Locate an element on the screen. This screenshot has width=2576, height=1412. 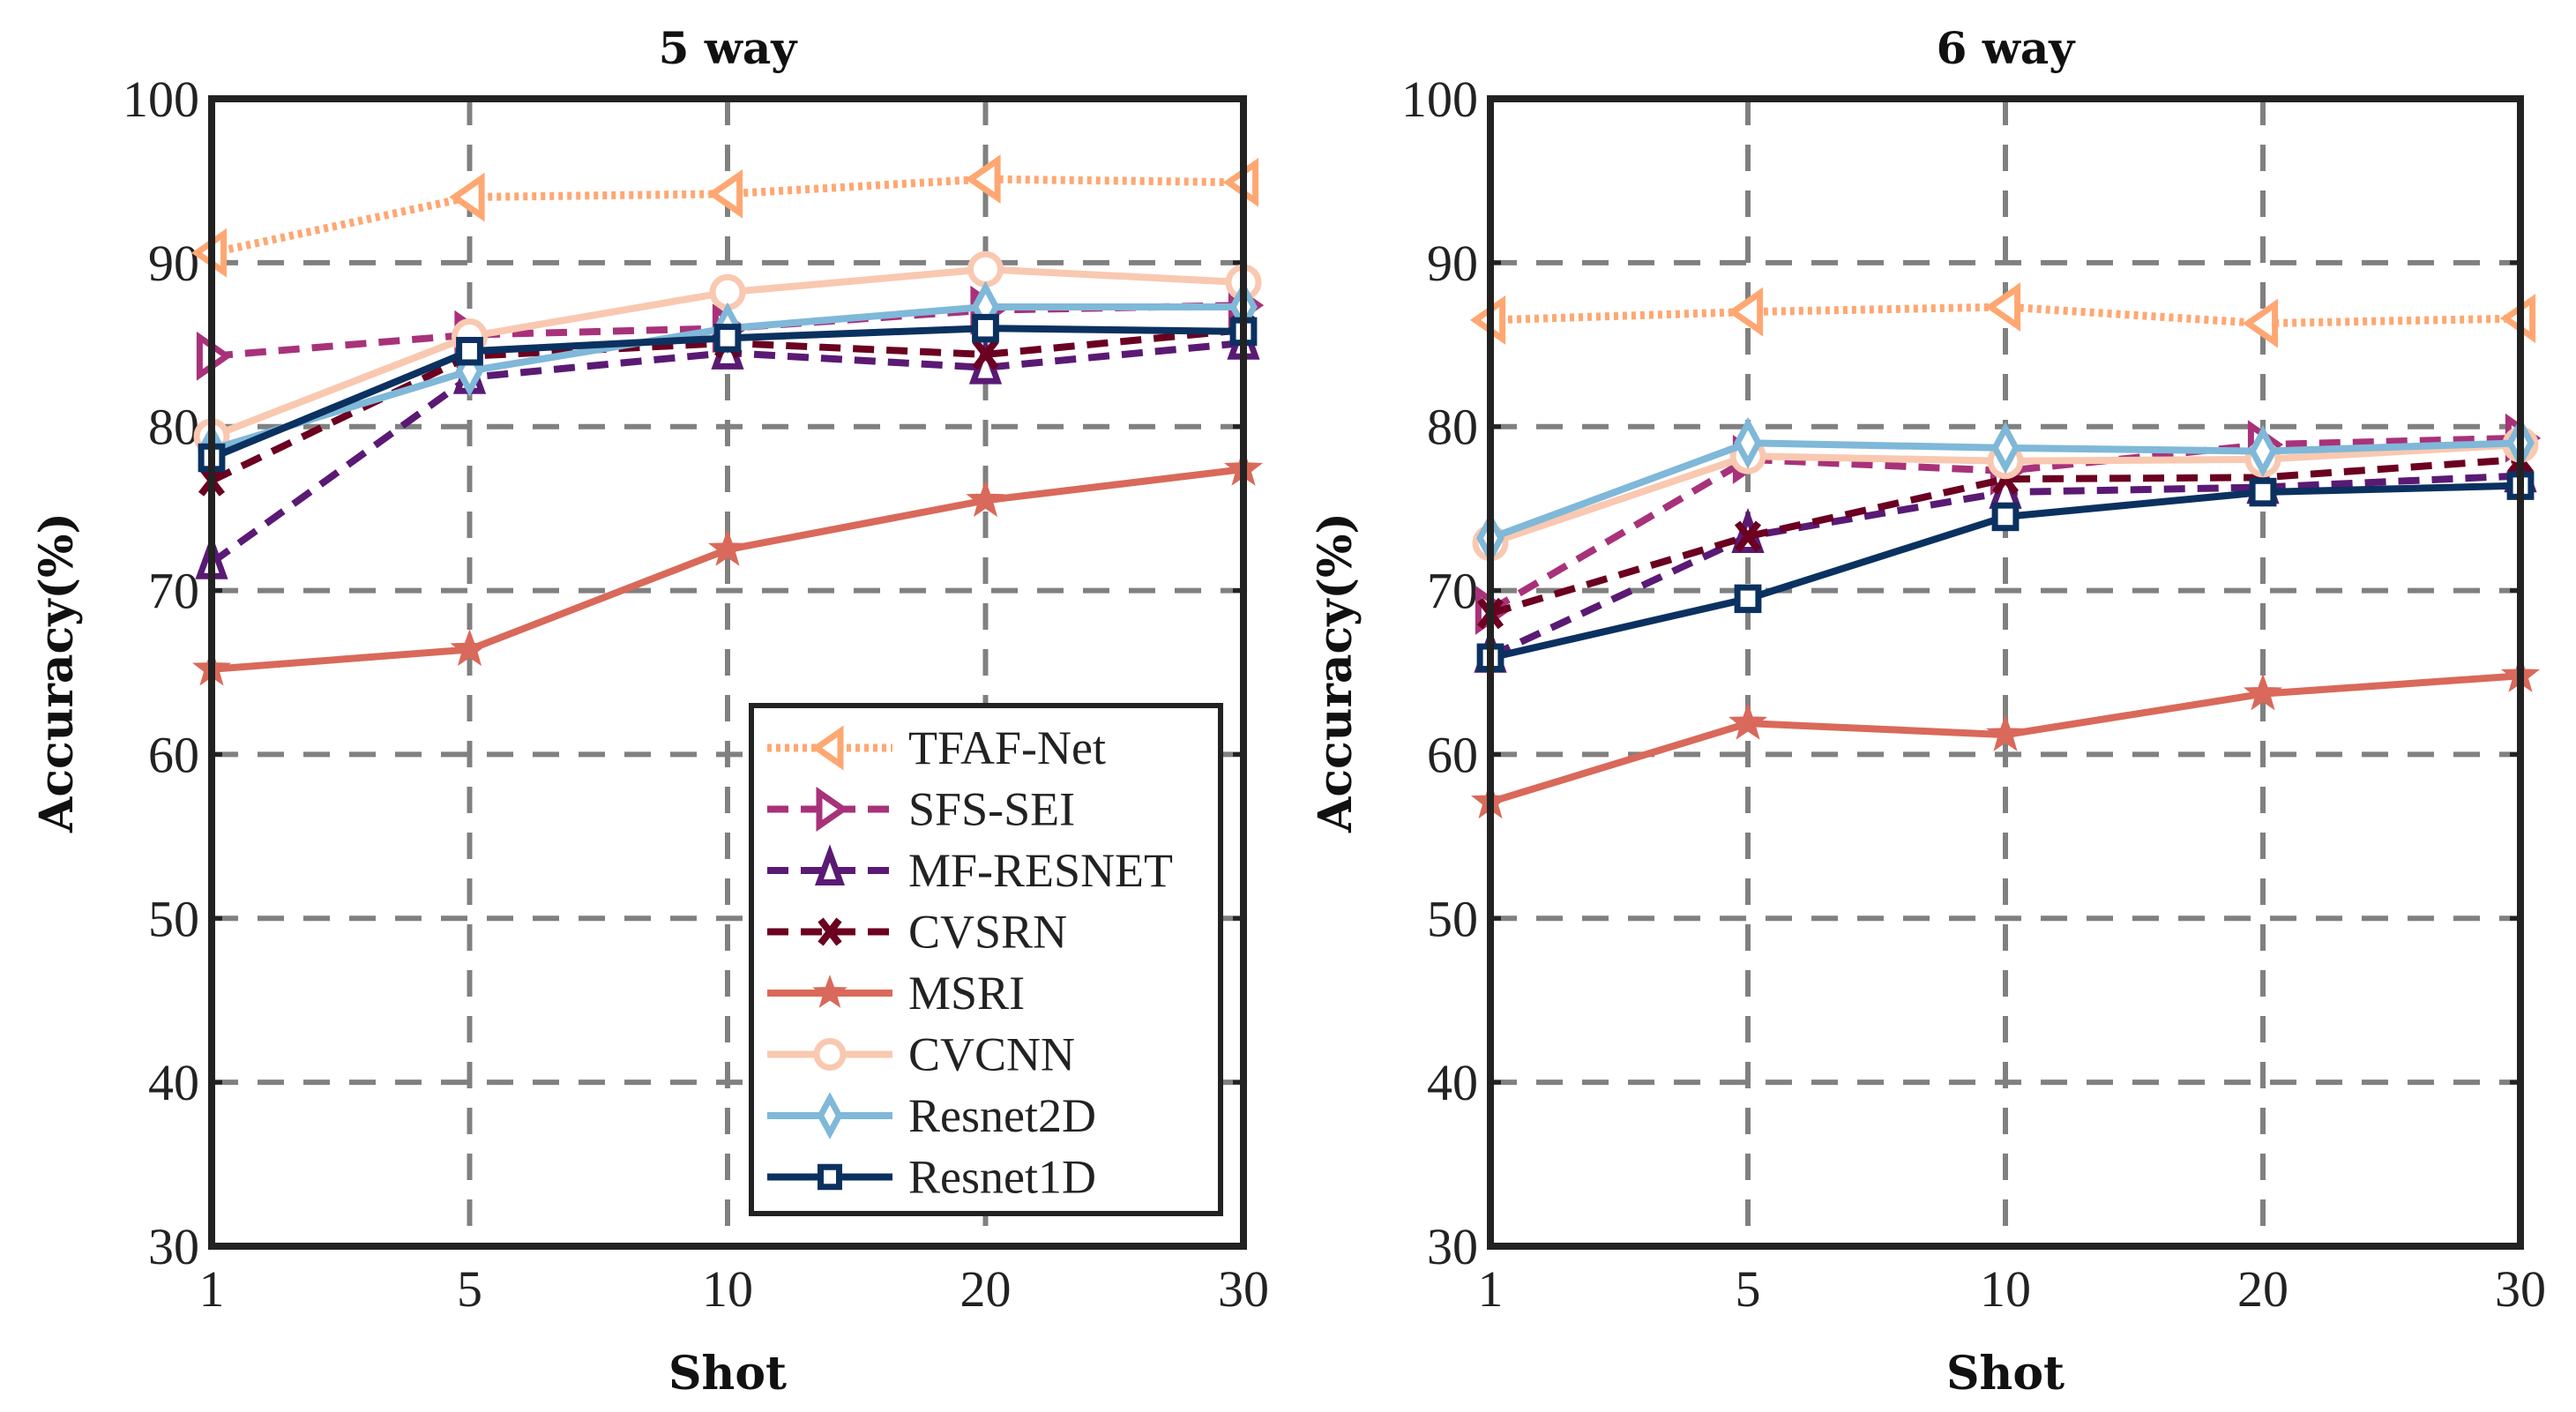
legend-label: SFS-SEI is located at coordinates (991, 809).